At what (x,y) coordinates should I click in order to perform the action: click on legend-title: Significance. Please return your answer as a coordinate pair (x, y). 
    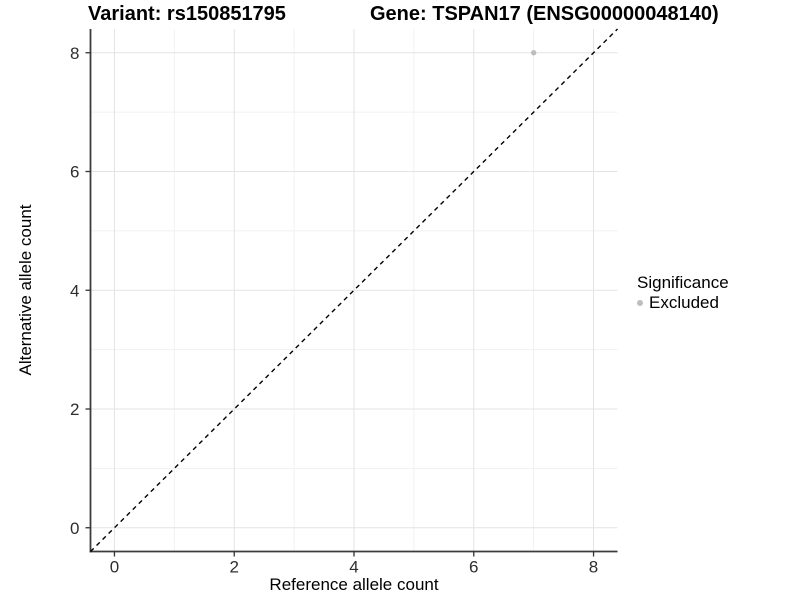
    Looking at the image, I should click on (683, 282).